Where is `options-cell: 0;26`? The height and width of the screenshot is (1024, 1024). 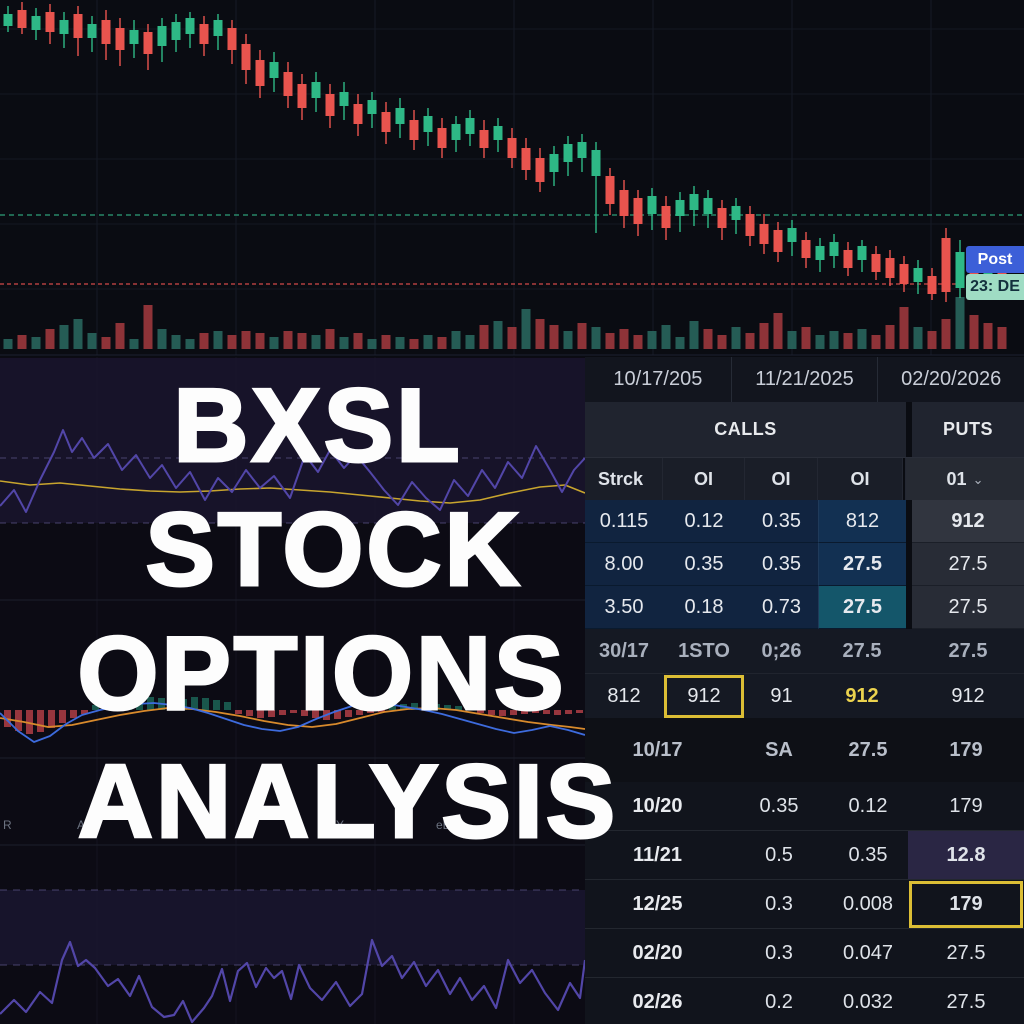
options-cell: 0;26 is located at coordinates (781, 651).